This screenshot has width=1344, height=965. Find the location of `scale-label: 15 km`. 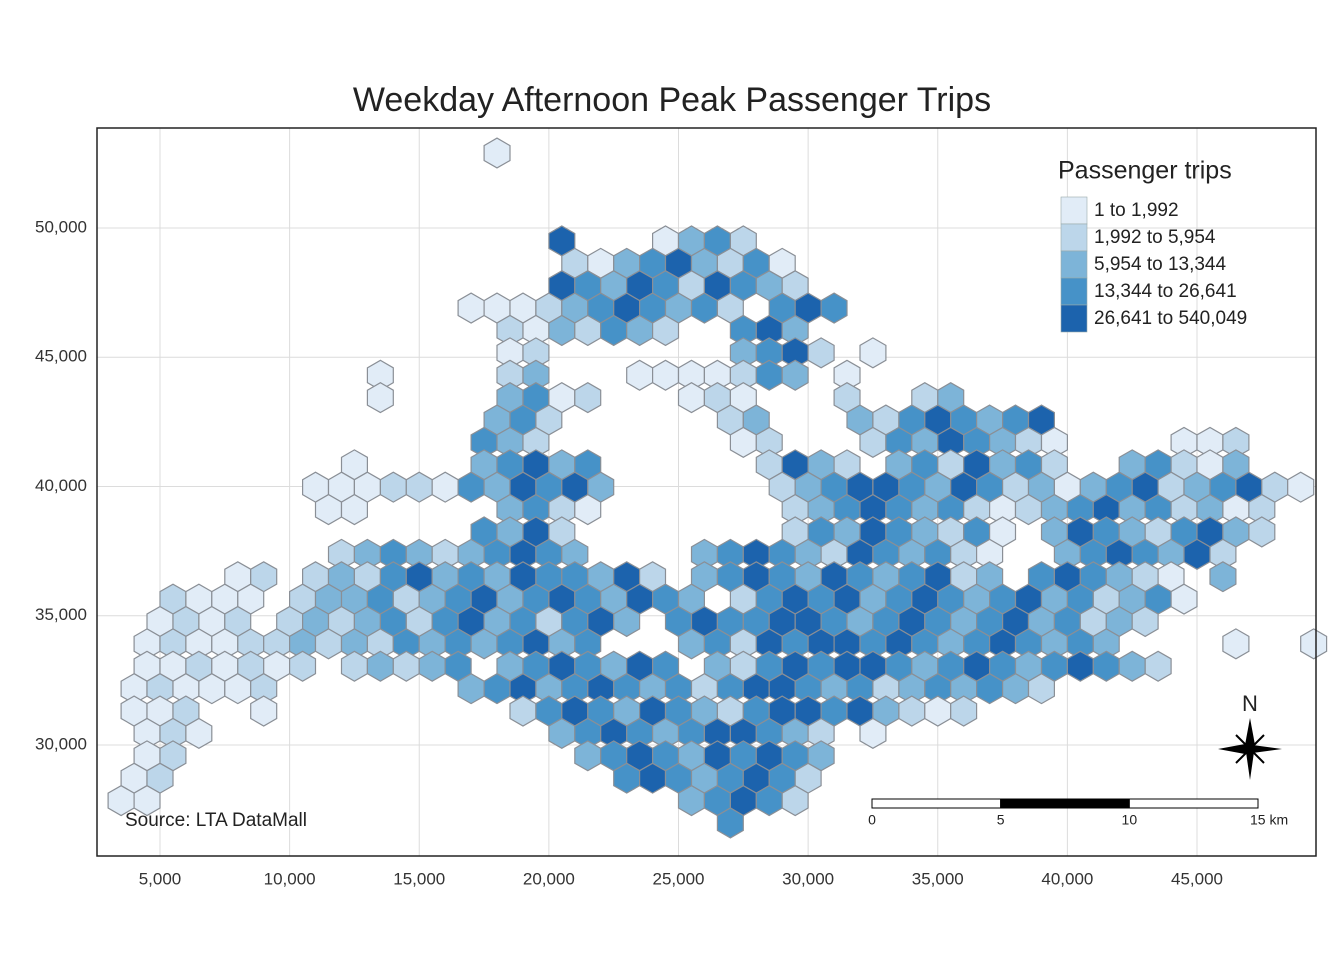

scale-label: 15 km is located at coordinates (1269, 820).